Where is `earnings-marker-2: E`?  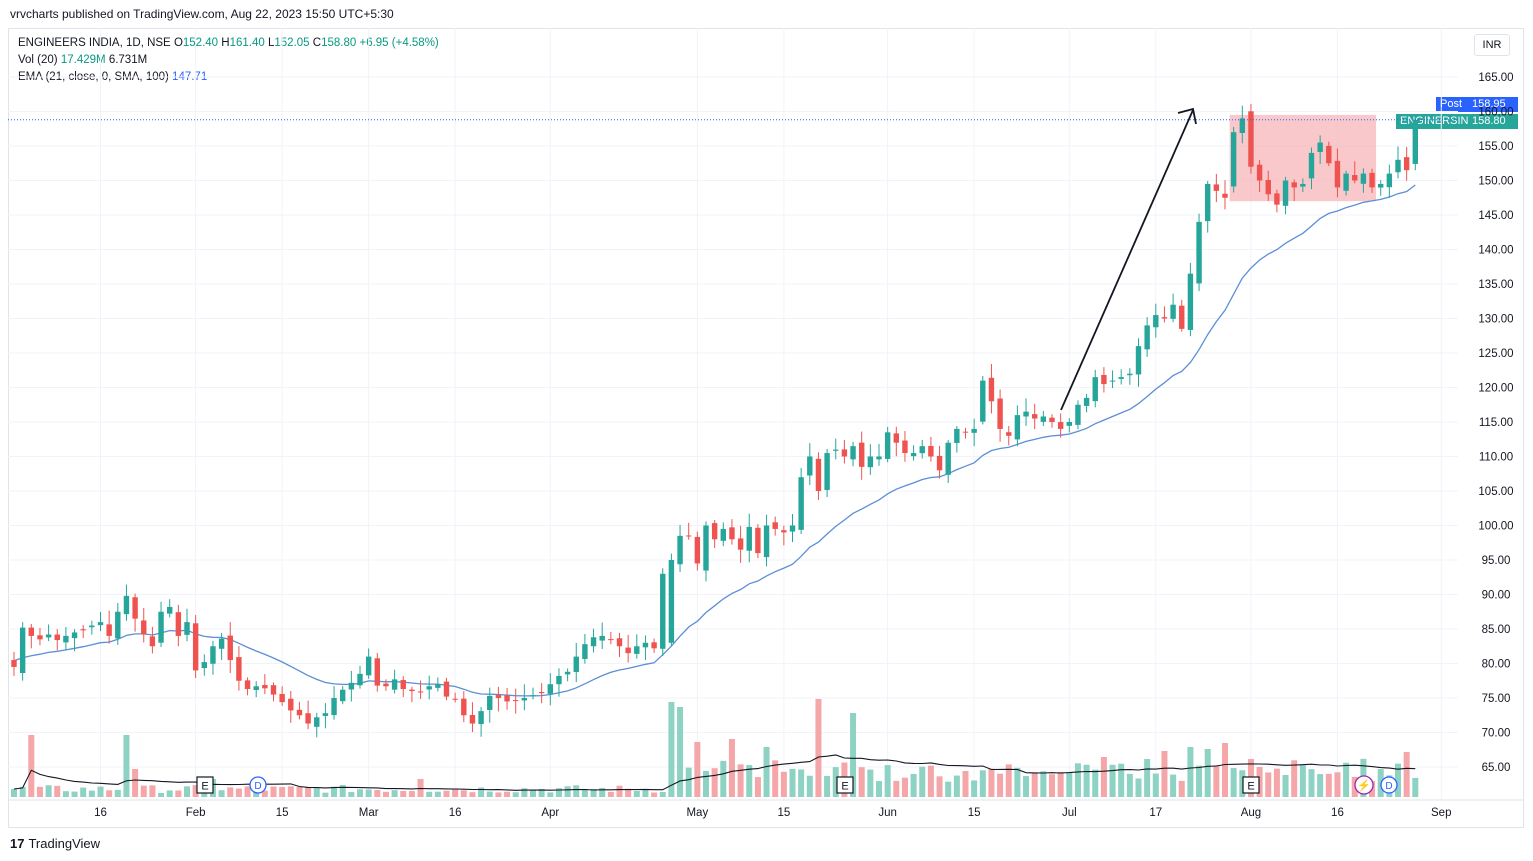 earnings-marker-2: E is located at coordinates (845, 785).